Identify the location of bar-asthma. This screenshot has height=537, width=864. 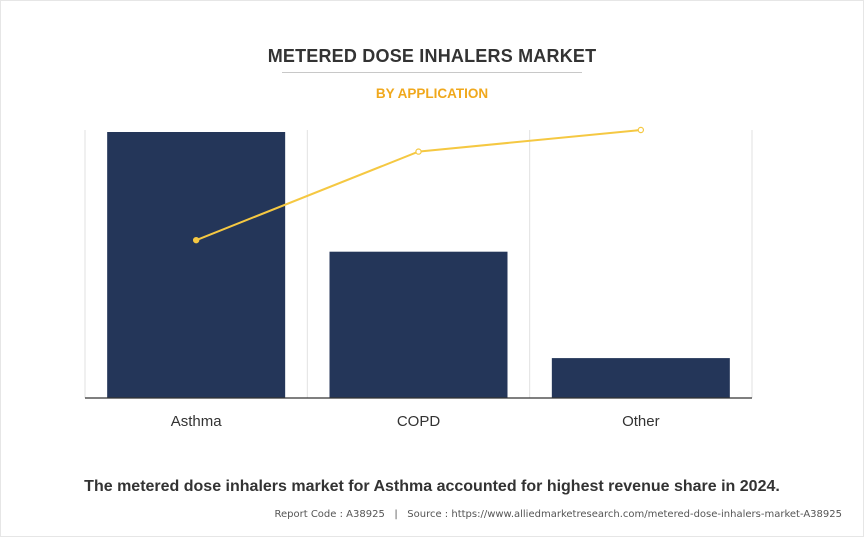
(196, 265).